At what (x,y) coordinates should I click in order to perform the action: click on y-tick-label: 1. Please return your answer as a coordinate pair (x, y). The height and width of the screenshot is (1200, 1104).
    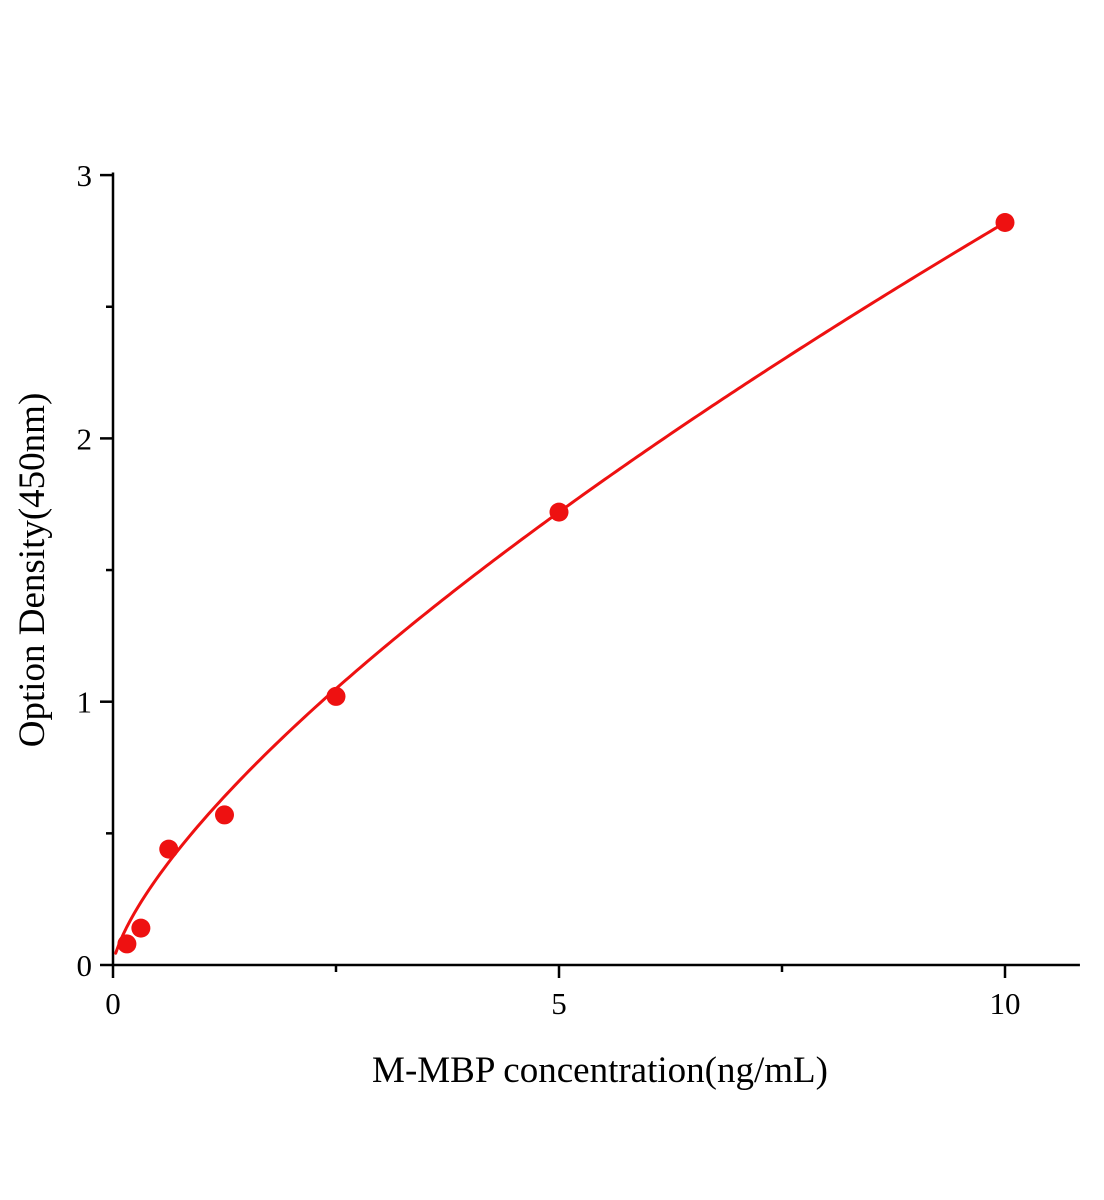
    Looking at the image, I should click on (85, 702).